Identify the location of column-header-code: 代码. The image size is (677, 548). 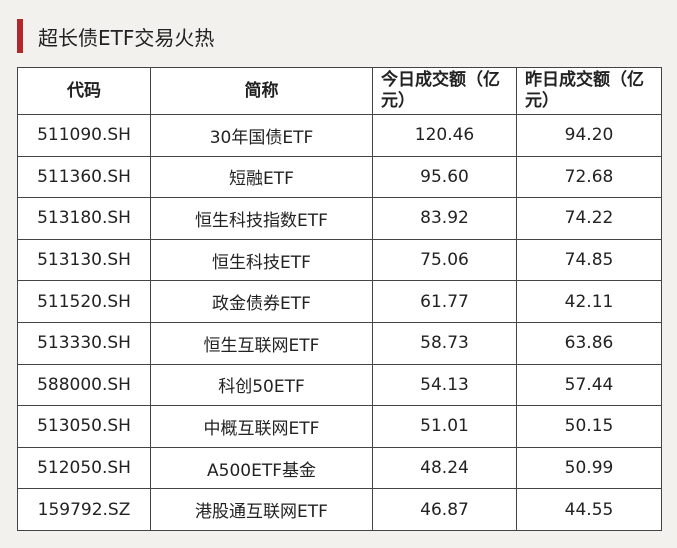
(84, 91).